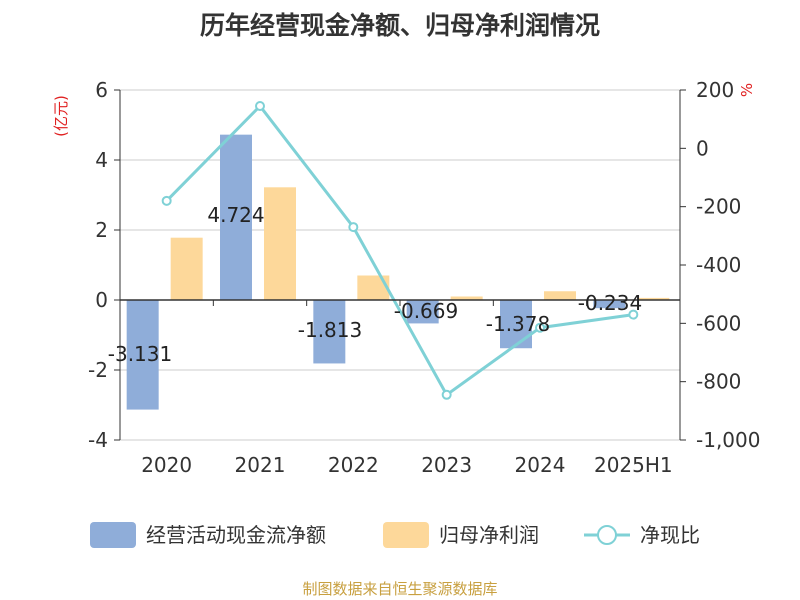 This screenshot has width=800, height=600. Describe the element at coordinates (260, 465) in the screenshot. I see `category-label: 2021` at that location.